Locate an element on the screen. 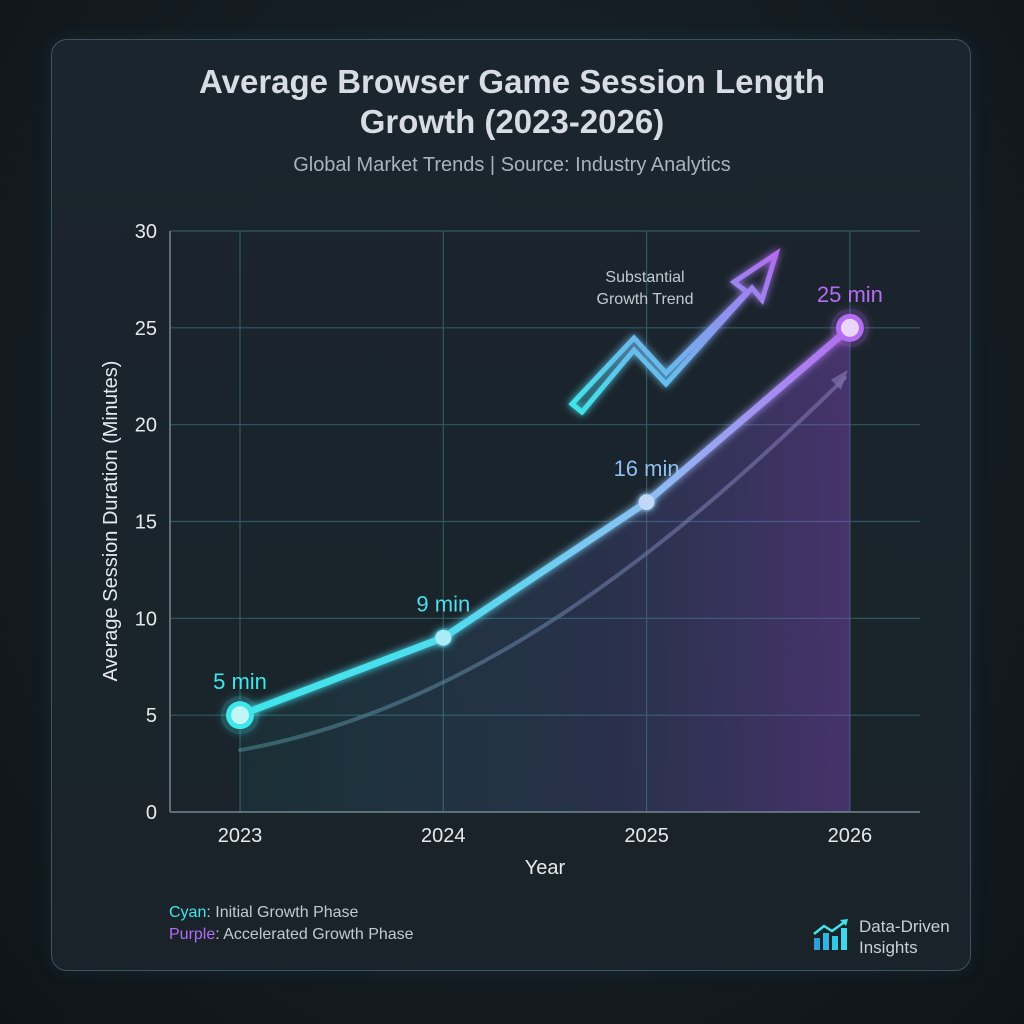  y-tick-label: 5 is located at coordinates (151, 716).